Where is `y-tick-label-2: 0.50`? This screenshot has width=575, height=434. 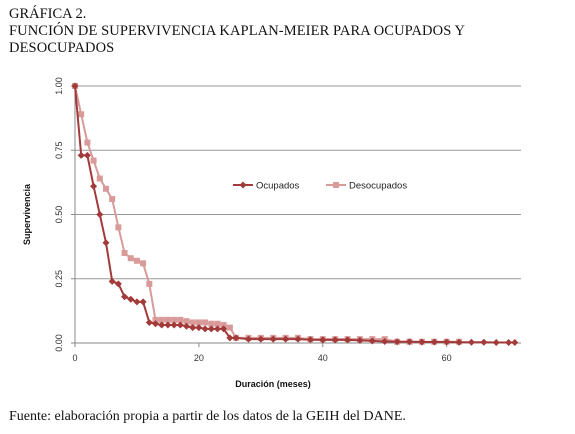 y-tick-label-2: 0.50 is located at coordinates (59, 215).